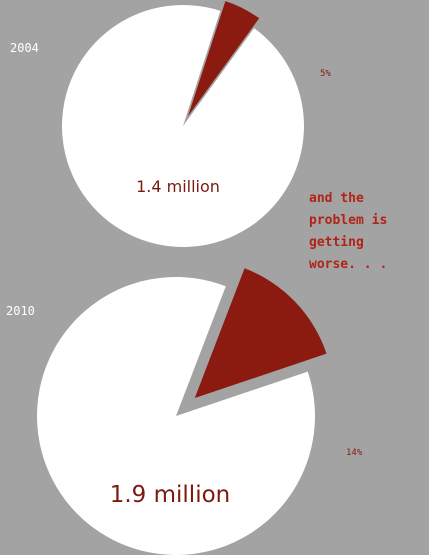  I want to click on pie-slice-2010-highlight, so click(260, 333).